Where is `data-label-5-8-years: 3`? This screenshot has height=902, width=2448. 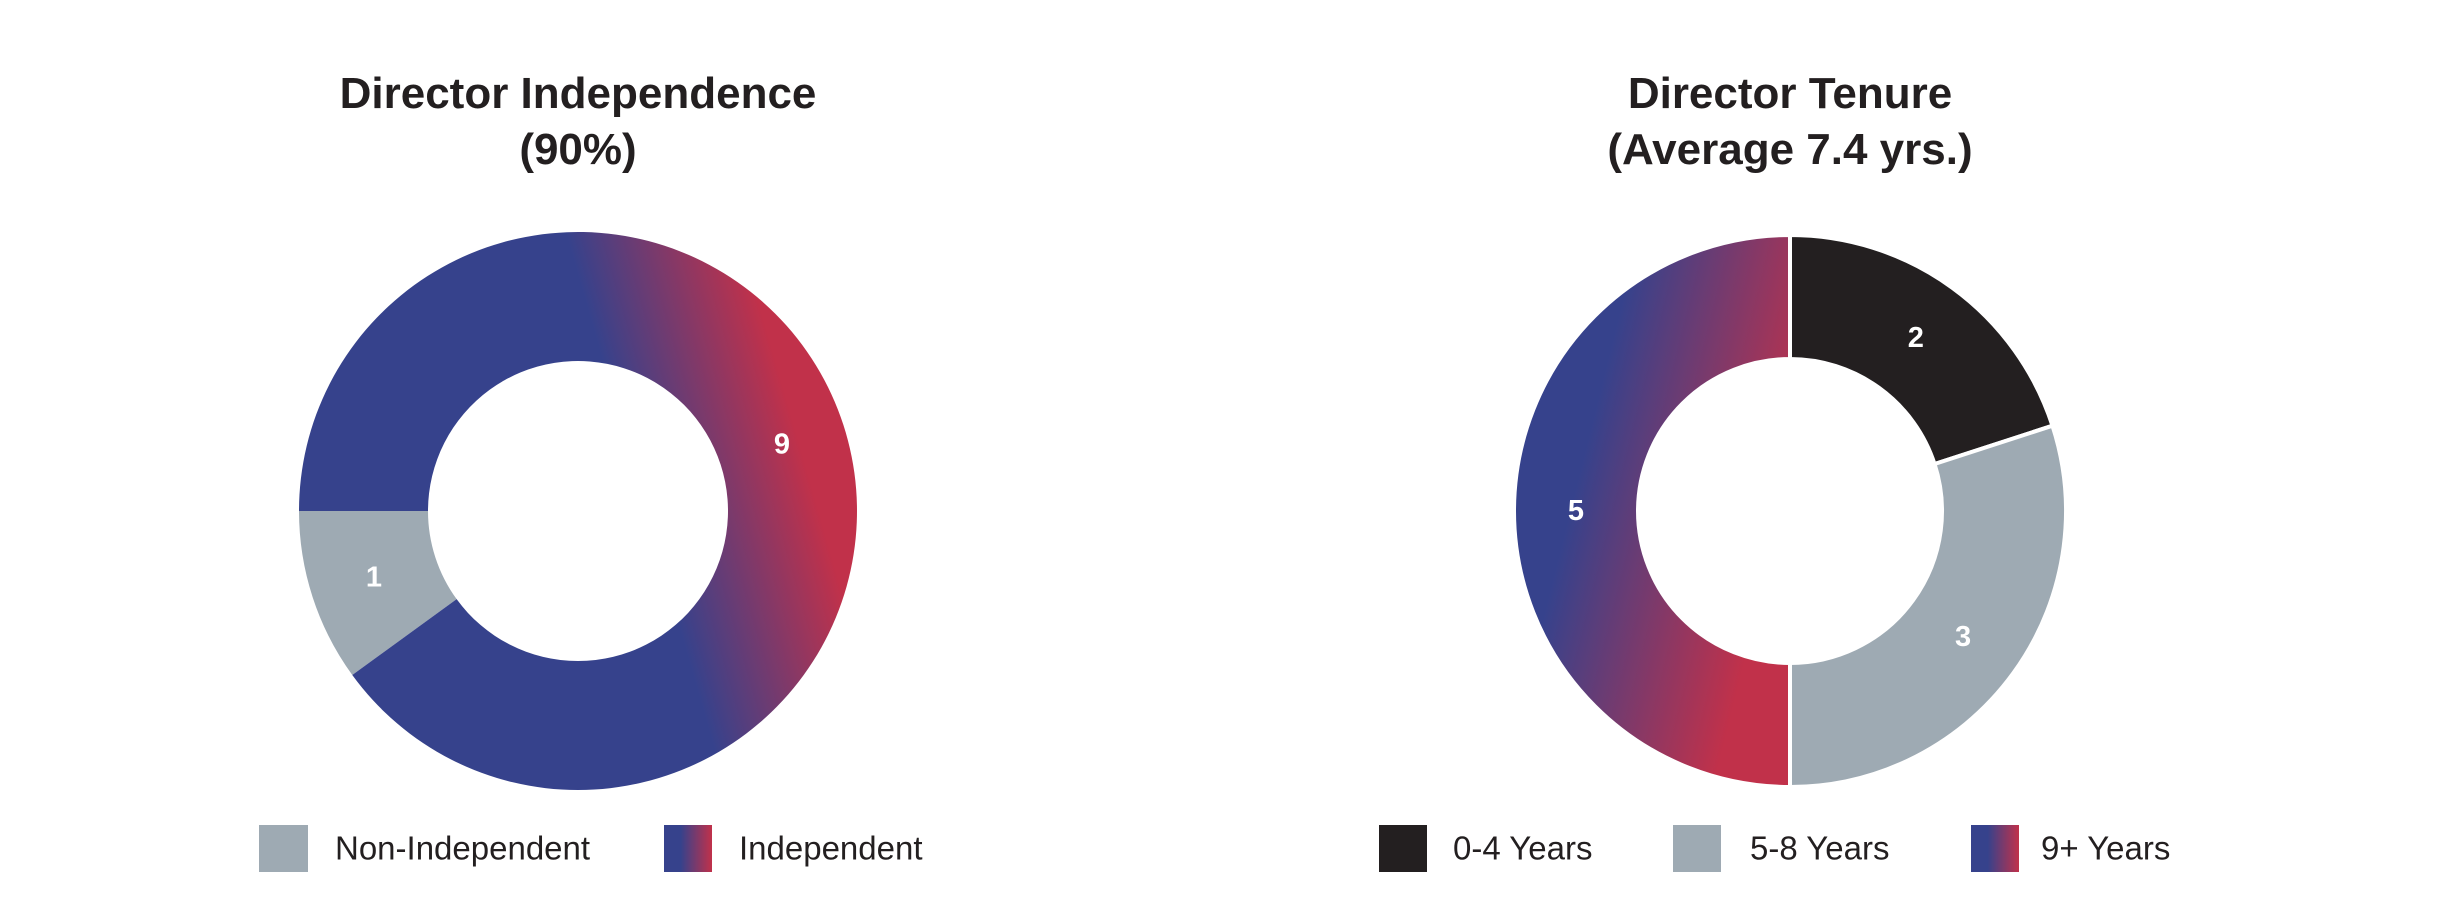 data-label-5-8-years: 3 is located at coordinates (1963, 637).